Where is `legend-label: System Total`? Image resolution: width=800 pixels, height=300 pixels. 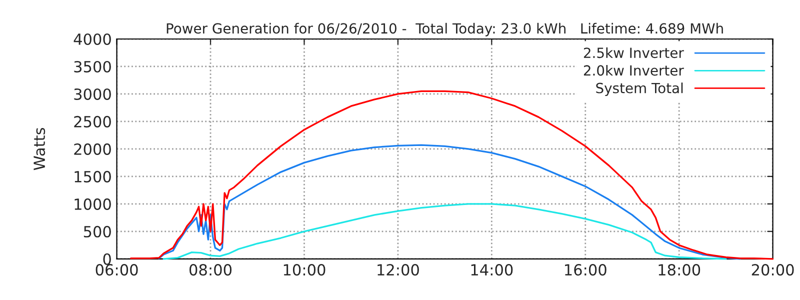
legend-label: System Total is located at coordinates (639, 89).